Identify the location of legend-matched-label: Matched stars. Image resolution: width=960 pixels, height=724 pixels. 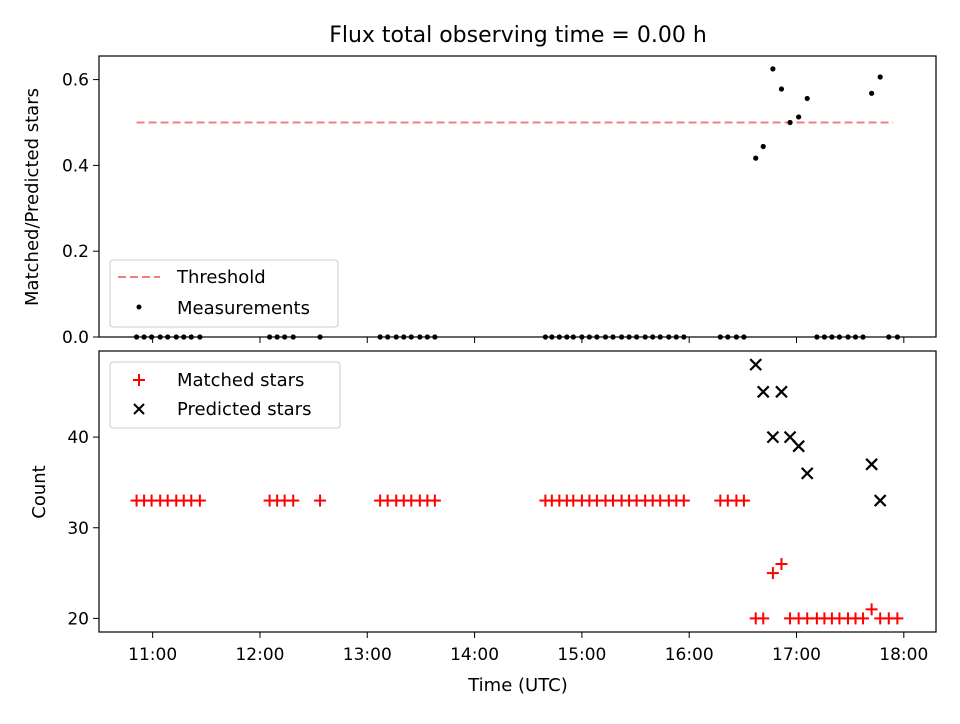
(240, 380).